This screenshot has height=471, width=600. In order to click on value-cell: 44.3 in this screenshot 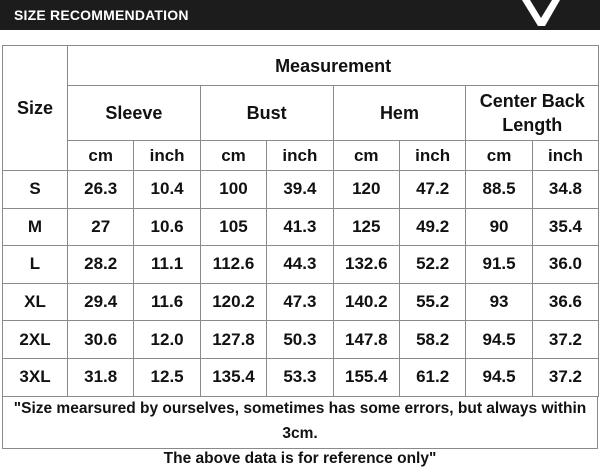, I will do `click(300, 264)`.